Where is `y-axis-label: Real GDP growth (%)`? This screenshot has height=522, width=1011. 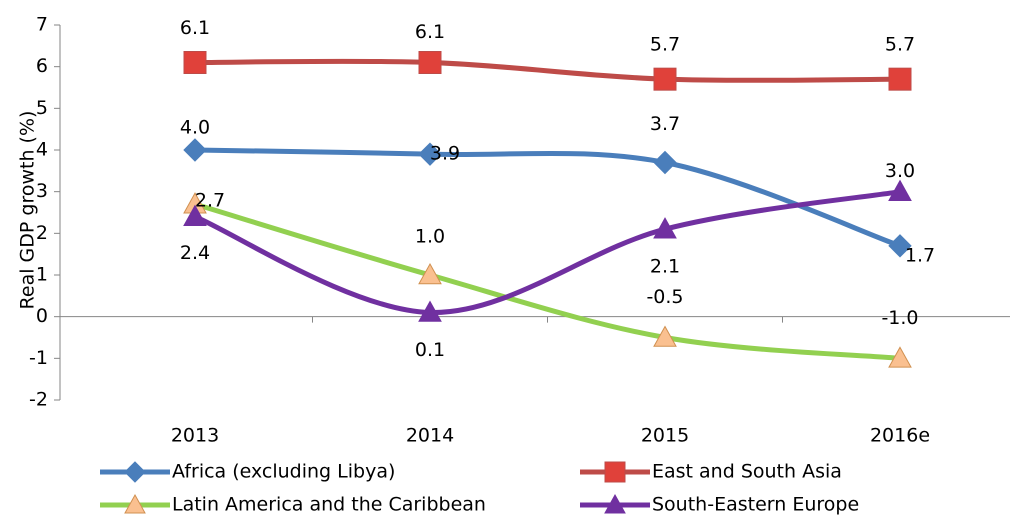 y-axis-label: Real GDP growth (%) is located at coordinates (28, 210).